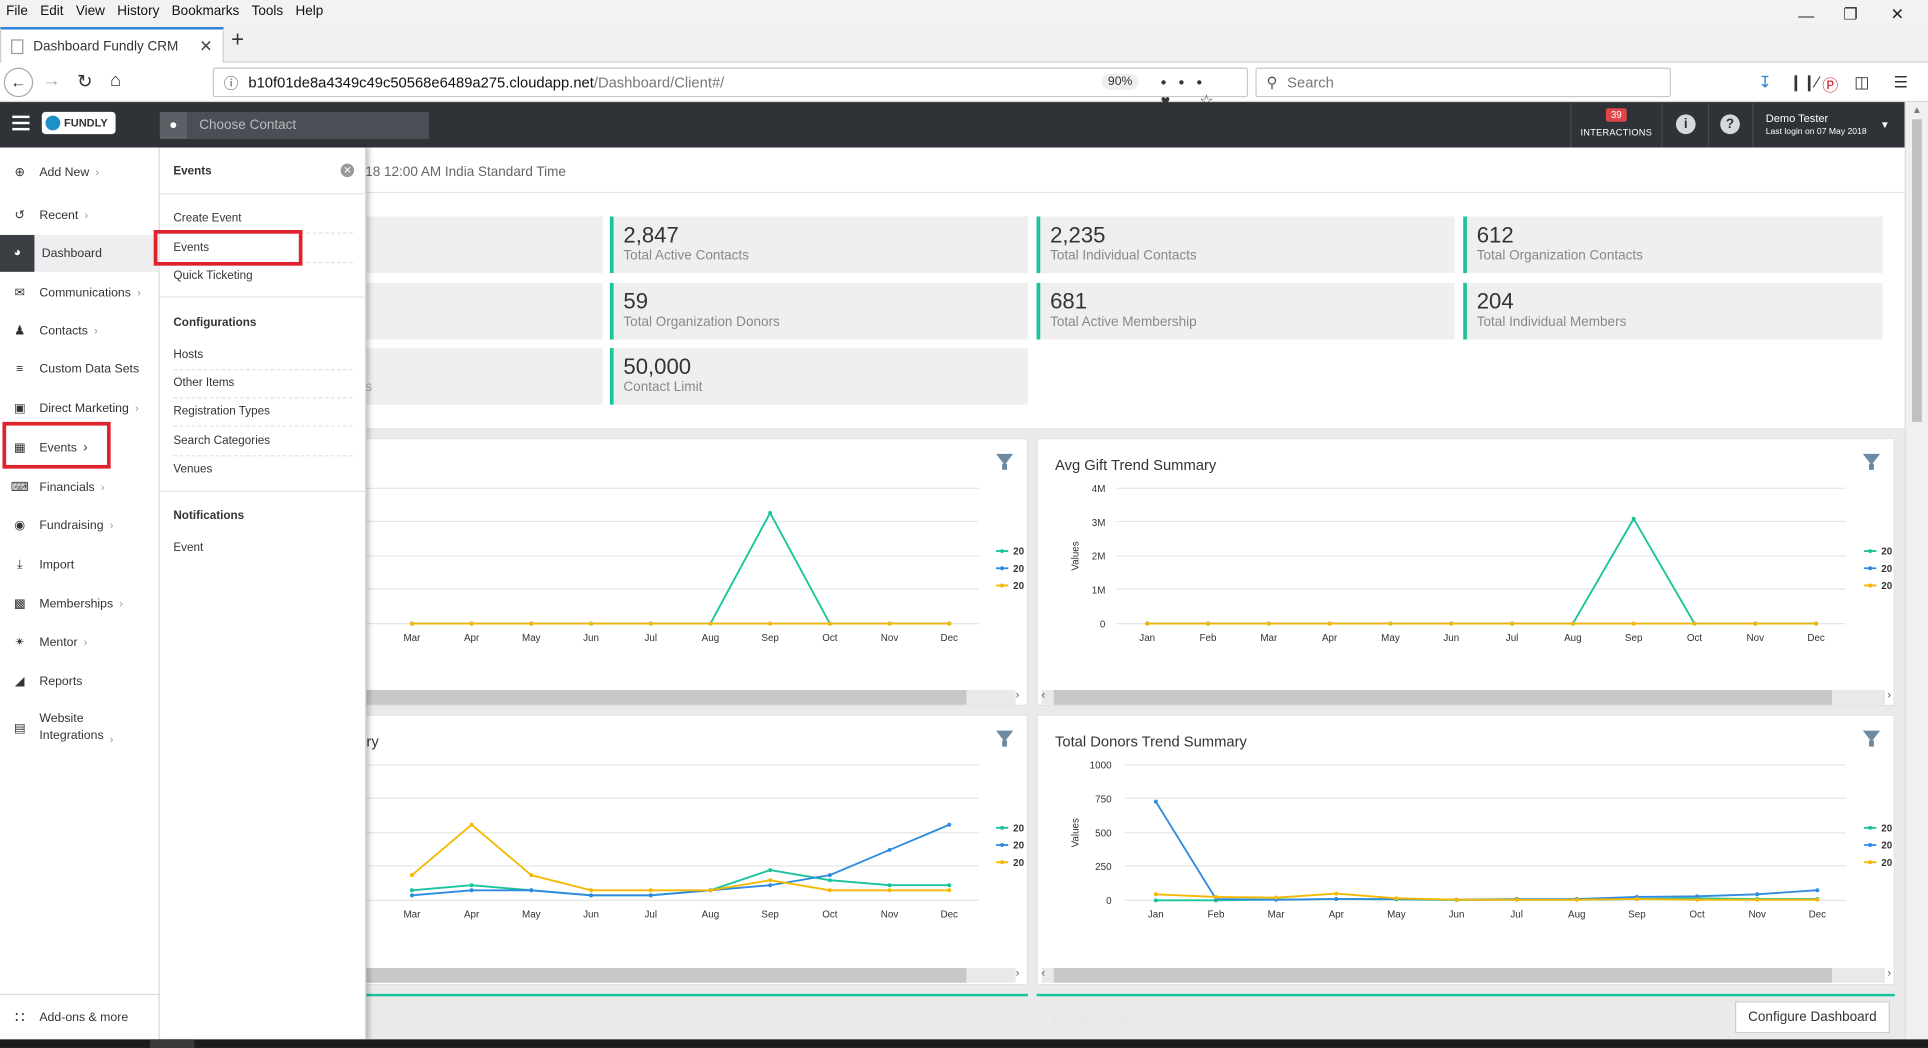  I want to click on user-menu: Demo Tester Last login on 07 May 2018, so click(1816, 124).